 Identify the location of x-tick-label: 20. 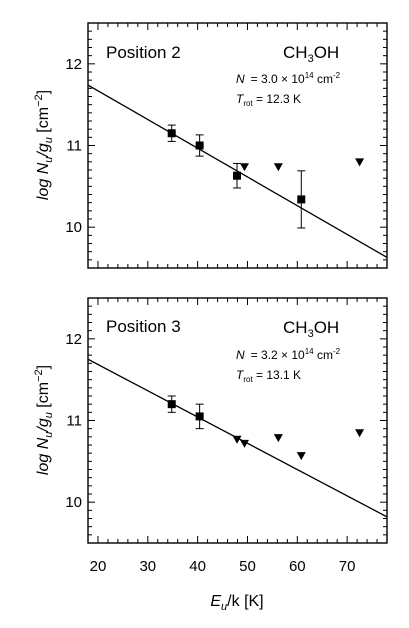
(98, 566).